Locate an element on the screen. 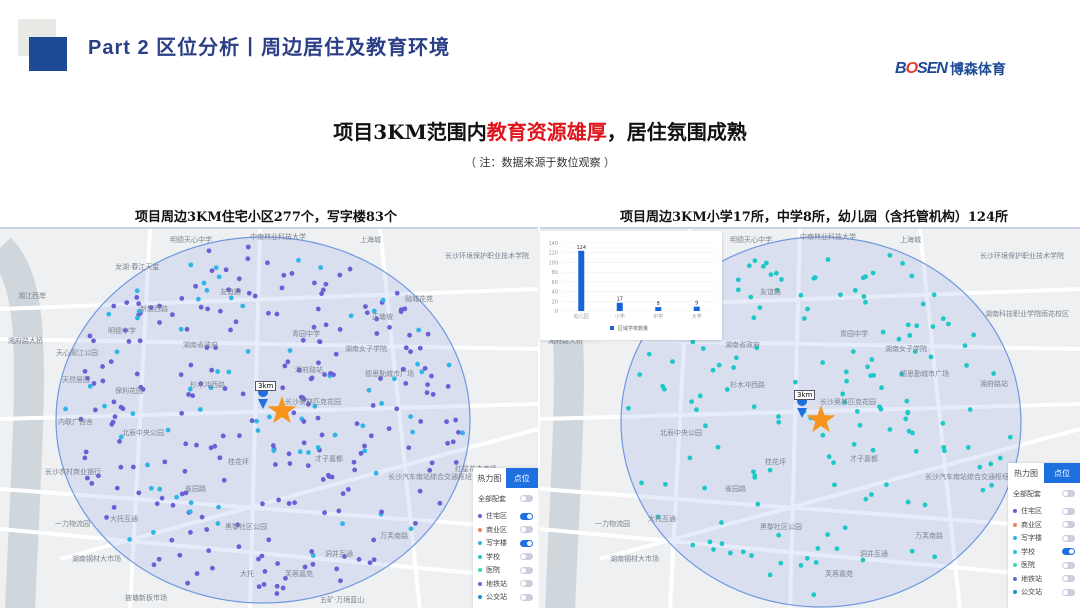 The image size is (1080, 608). map-label: 披塘新板市场 is located at coordinates (146, 598).